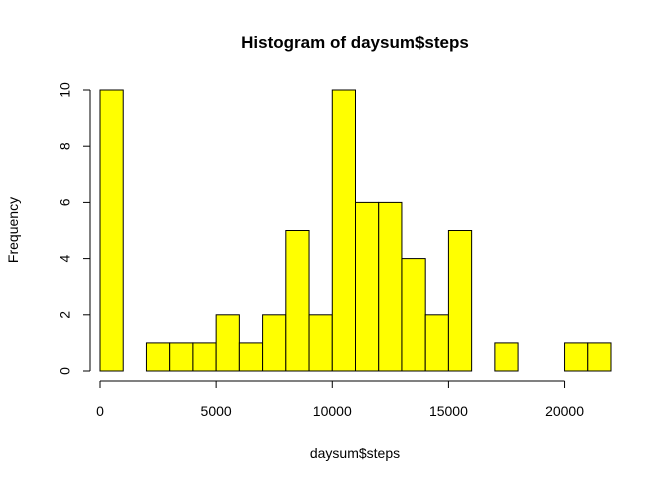  What do you see at coordinates (74, 228) in the screenshot?
I see `y-axis: 0 2 4 6 8 10` at bounding box center [74, 228].